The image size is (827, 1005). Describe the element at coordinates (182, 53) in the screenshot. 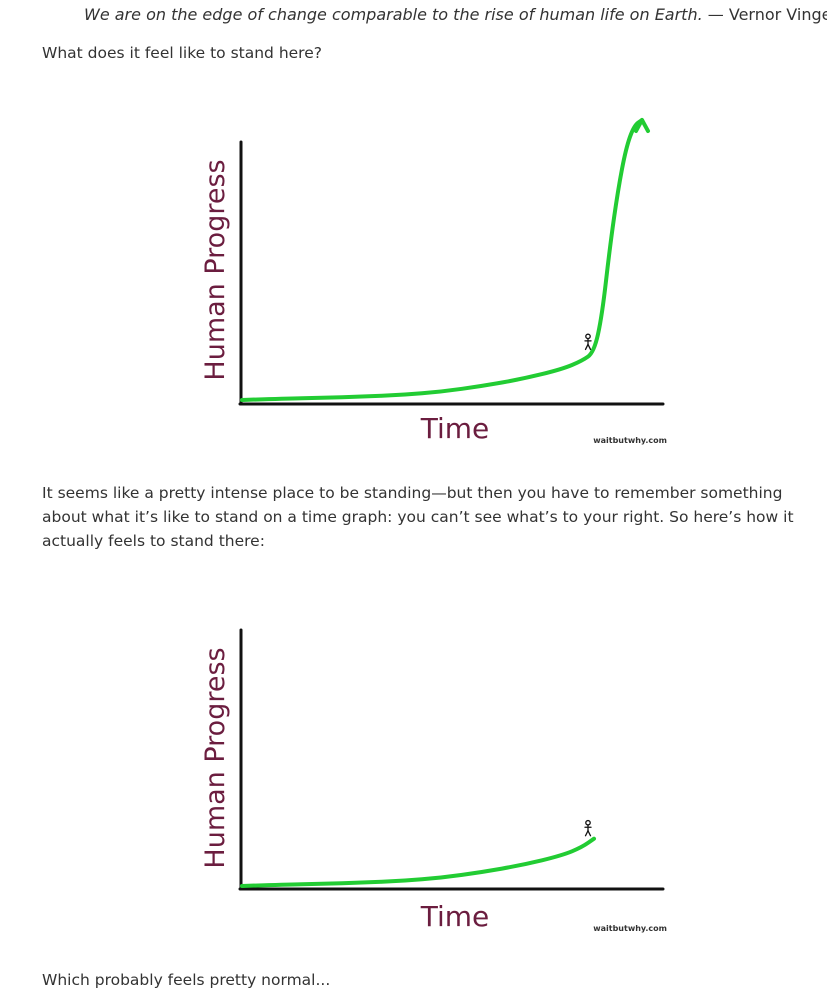

I see `paragraph-intro: What does it feel like to stand here?` at that location.